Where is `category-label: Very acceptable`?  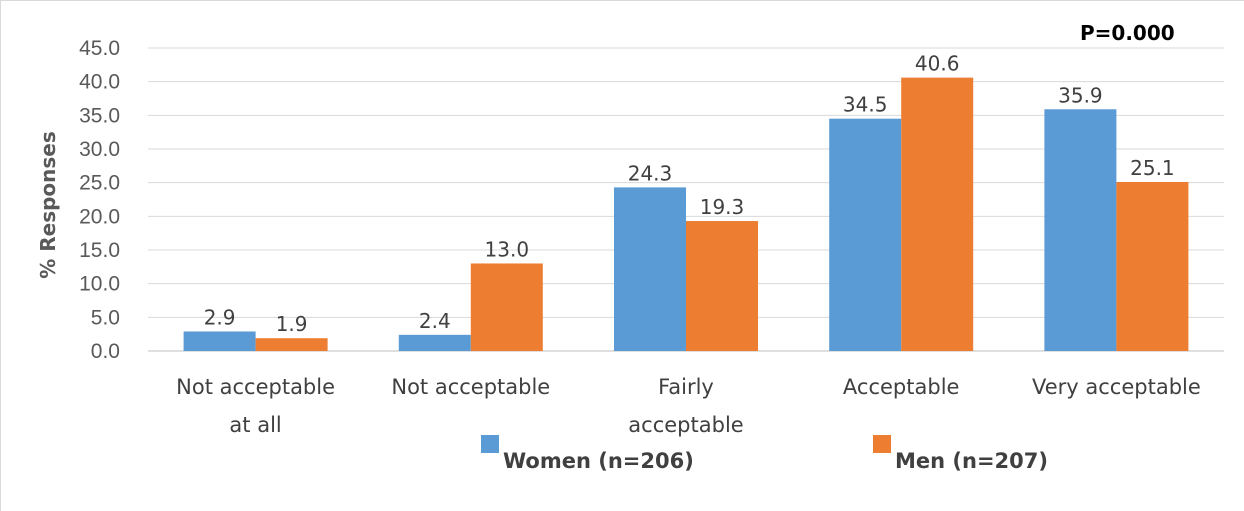
category-label: Very acceptable is located at coordinates (1116, 387).